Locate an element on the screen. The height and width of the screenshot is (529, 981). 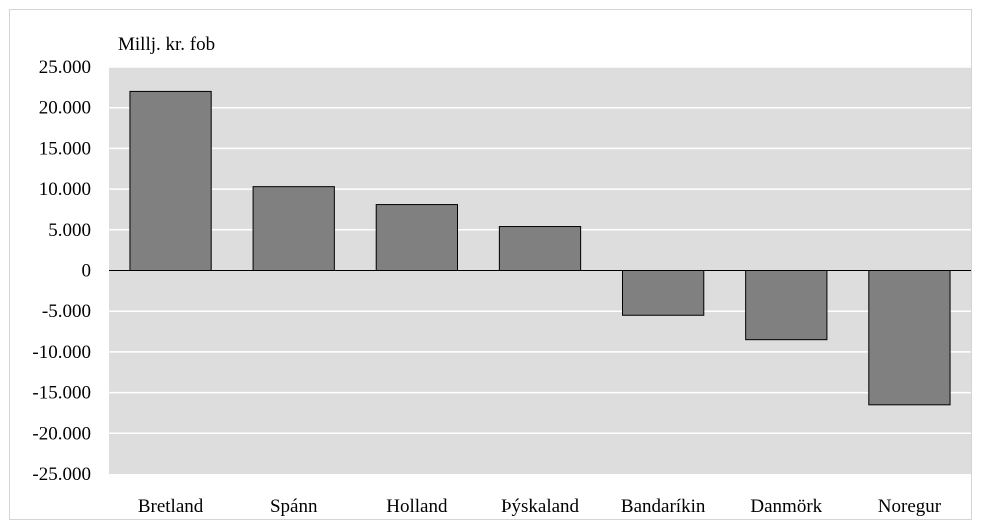
y-tick-label: 10.000 is located at coordinates (65, 189).